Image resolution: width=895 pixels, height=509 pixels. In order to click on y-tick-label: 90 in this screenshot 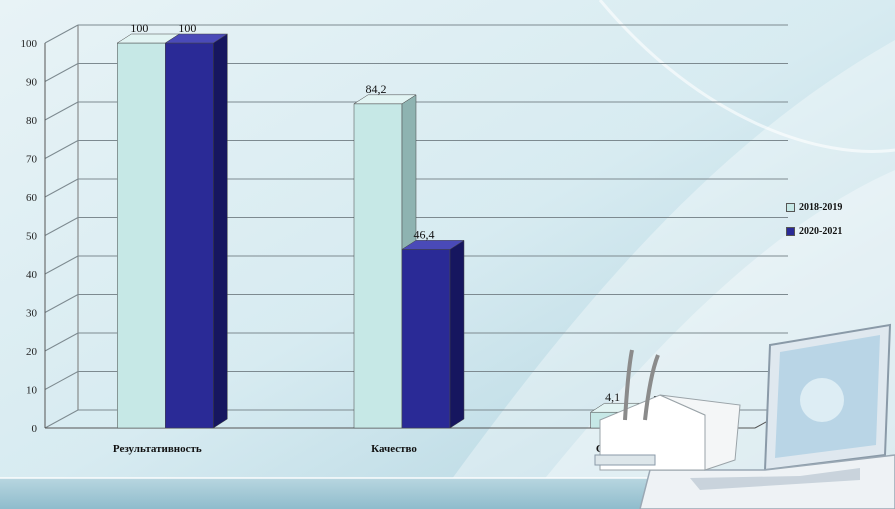, I will do `click(32, 83)`.